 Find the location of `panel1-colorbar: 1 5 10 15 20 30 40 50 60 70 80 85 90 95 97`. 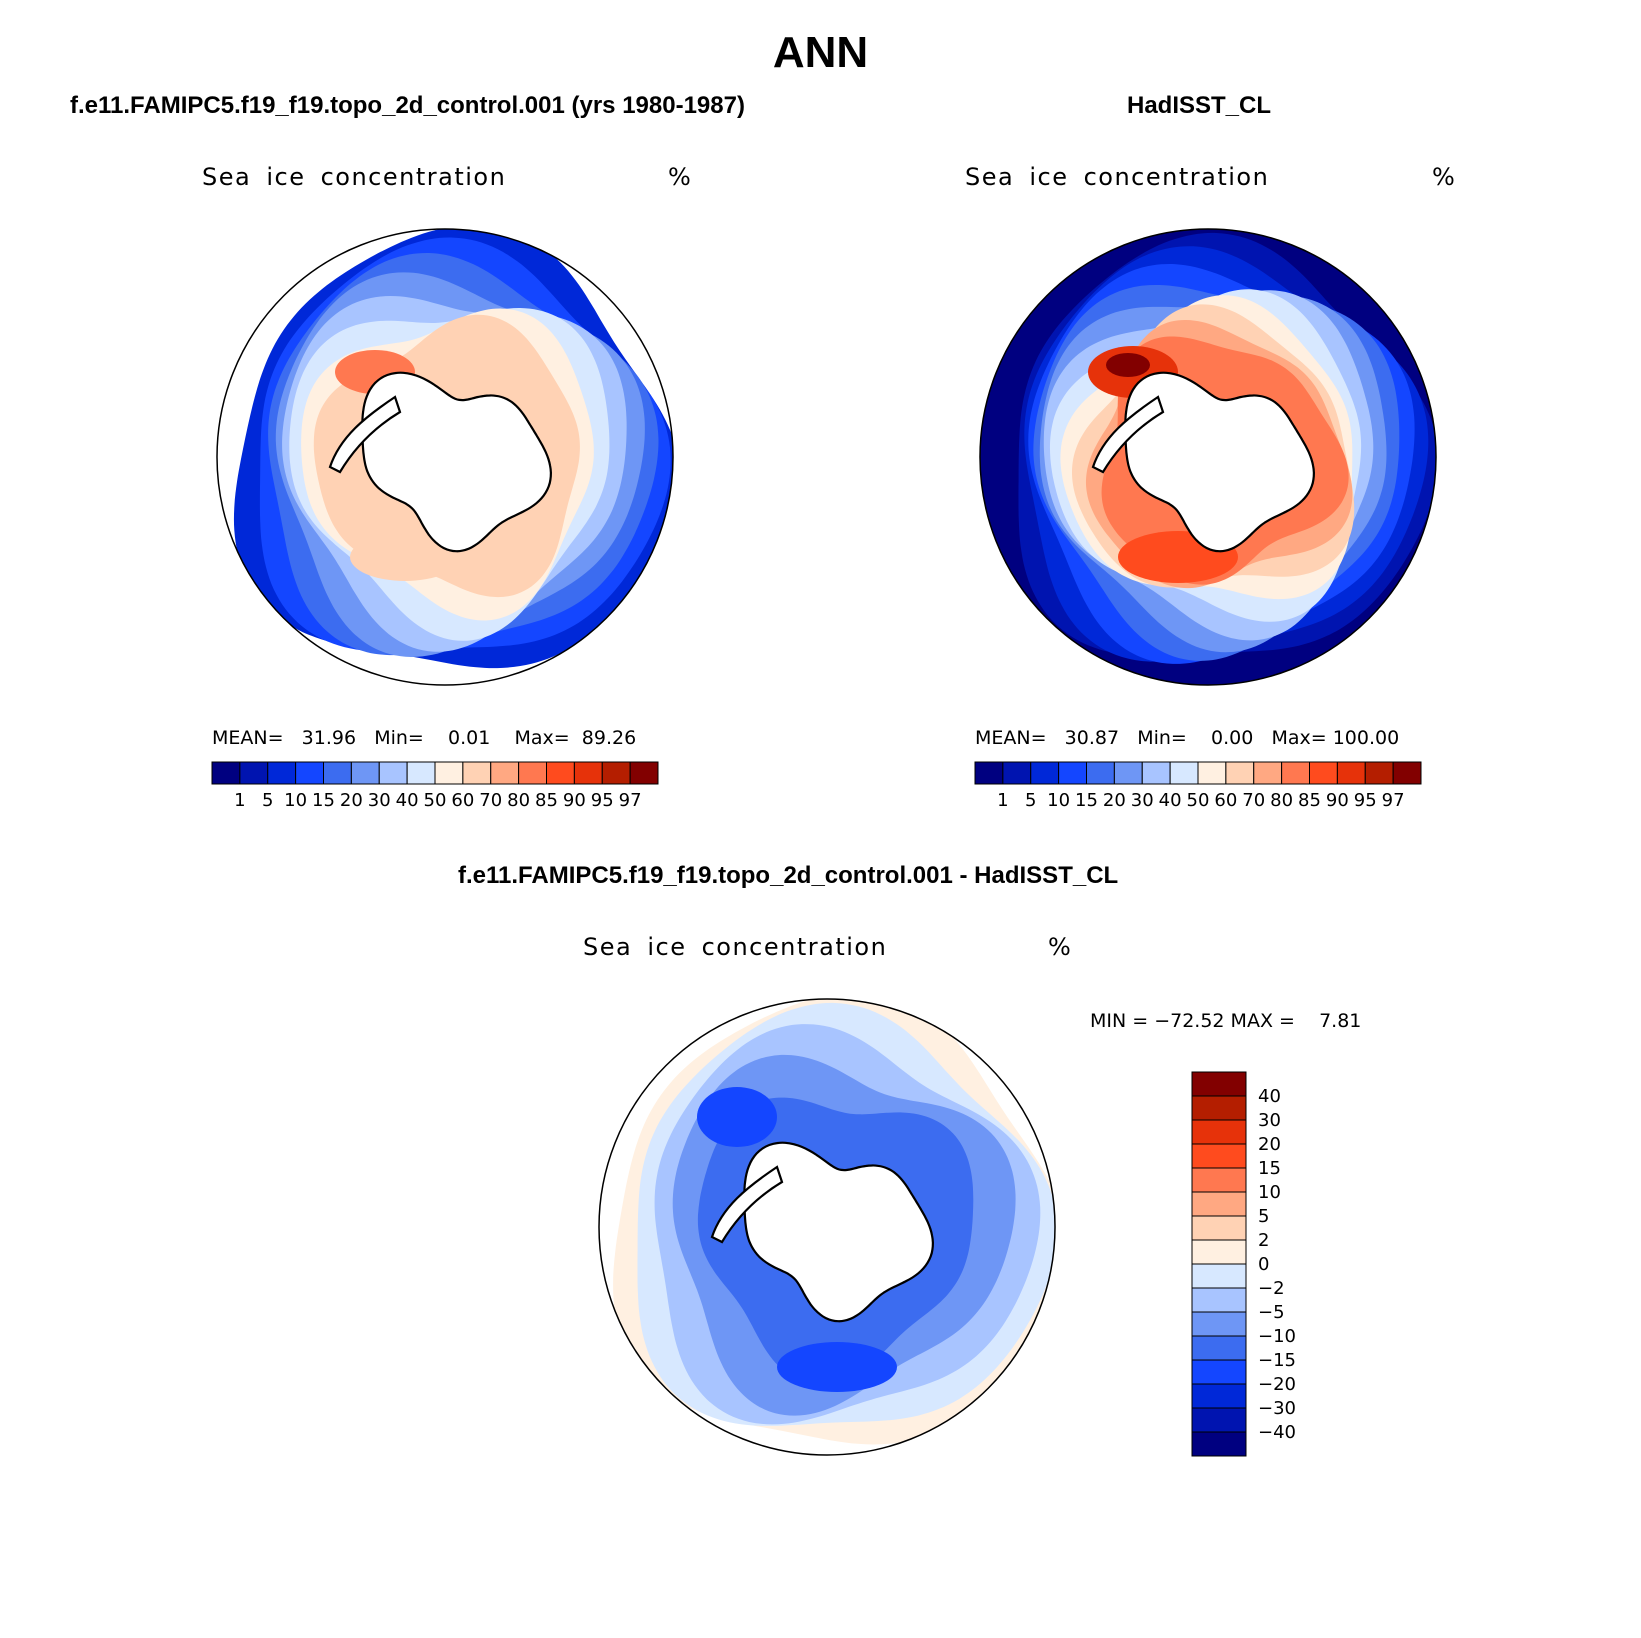

panel1-colorbar: 1 5 10 15 20 30 40 50 60 70 80 85 90 95 97 is located at coordinates (435, 786).